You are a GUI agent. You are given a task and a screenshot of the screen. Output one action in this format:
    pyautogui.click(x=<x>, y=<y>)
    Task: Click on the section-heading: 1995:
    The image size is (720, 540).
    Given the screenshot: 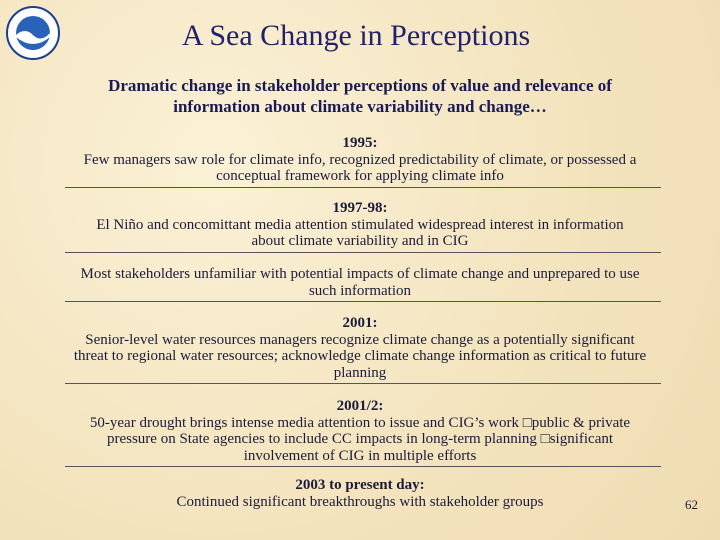 What is the action you would take?
    pyautogui.click(x=360, y=143)
    